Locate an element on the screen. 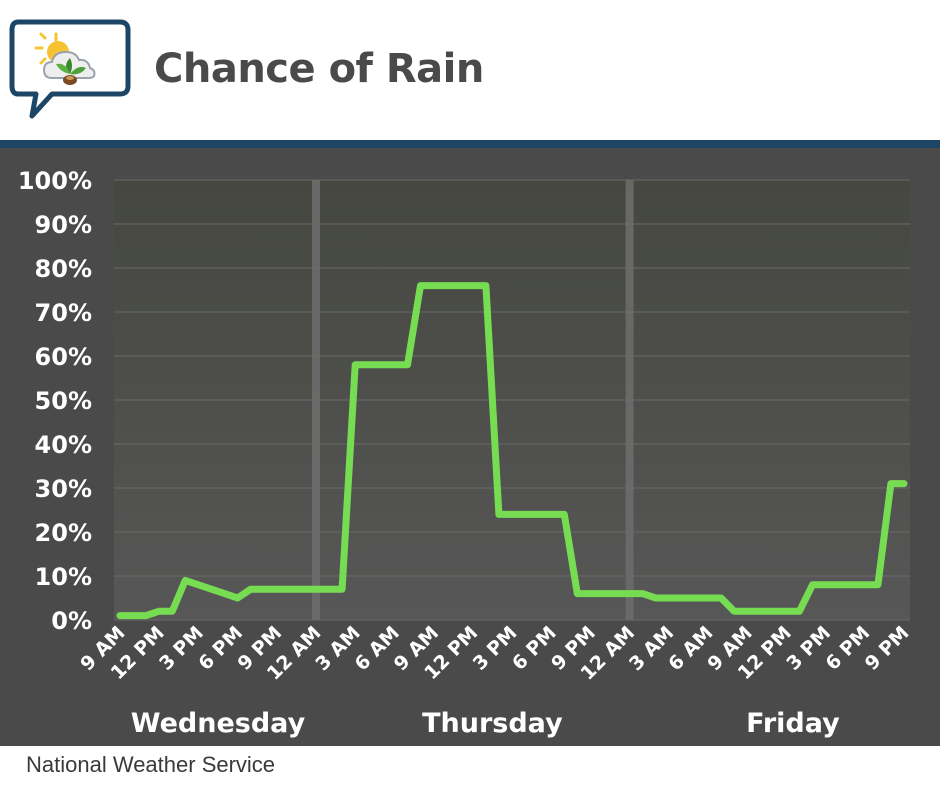  y-tick-label: 30% is located at coordinates (63, 489).